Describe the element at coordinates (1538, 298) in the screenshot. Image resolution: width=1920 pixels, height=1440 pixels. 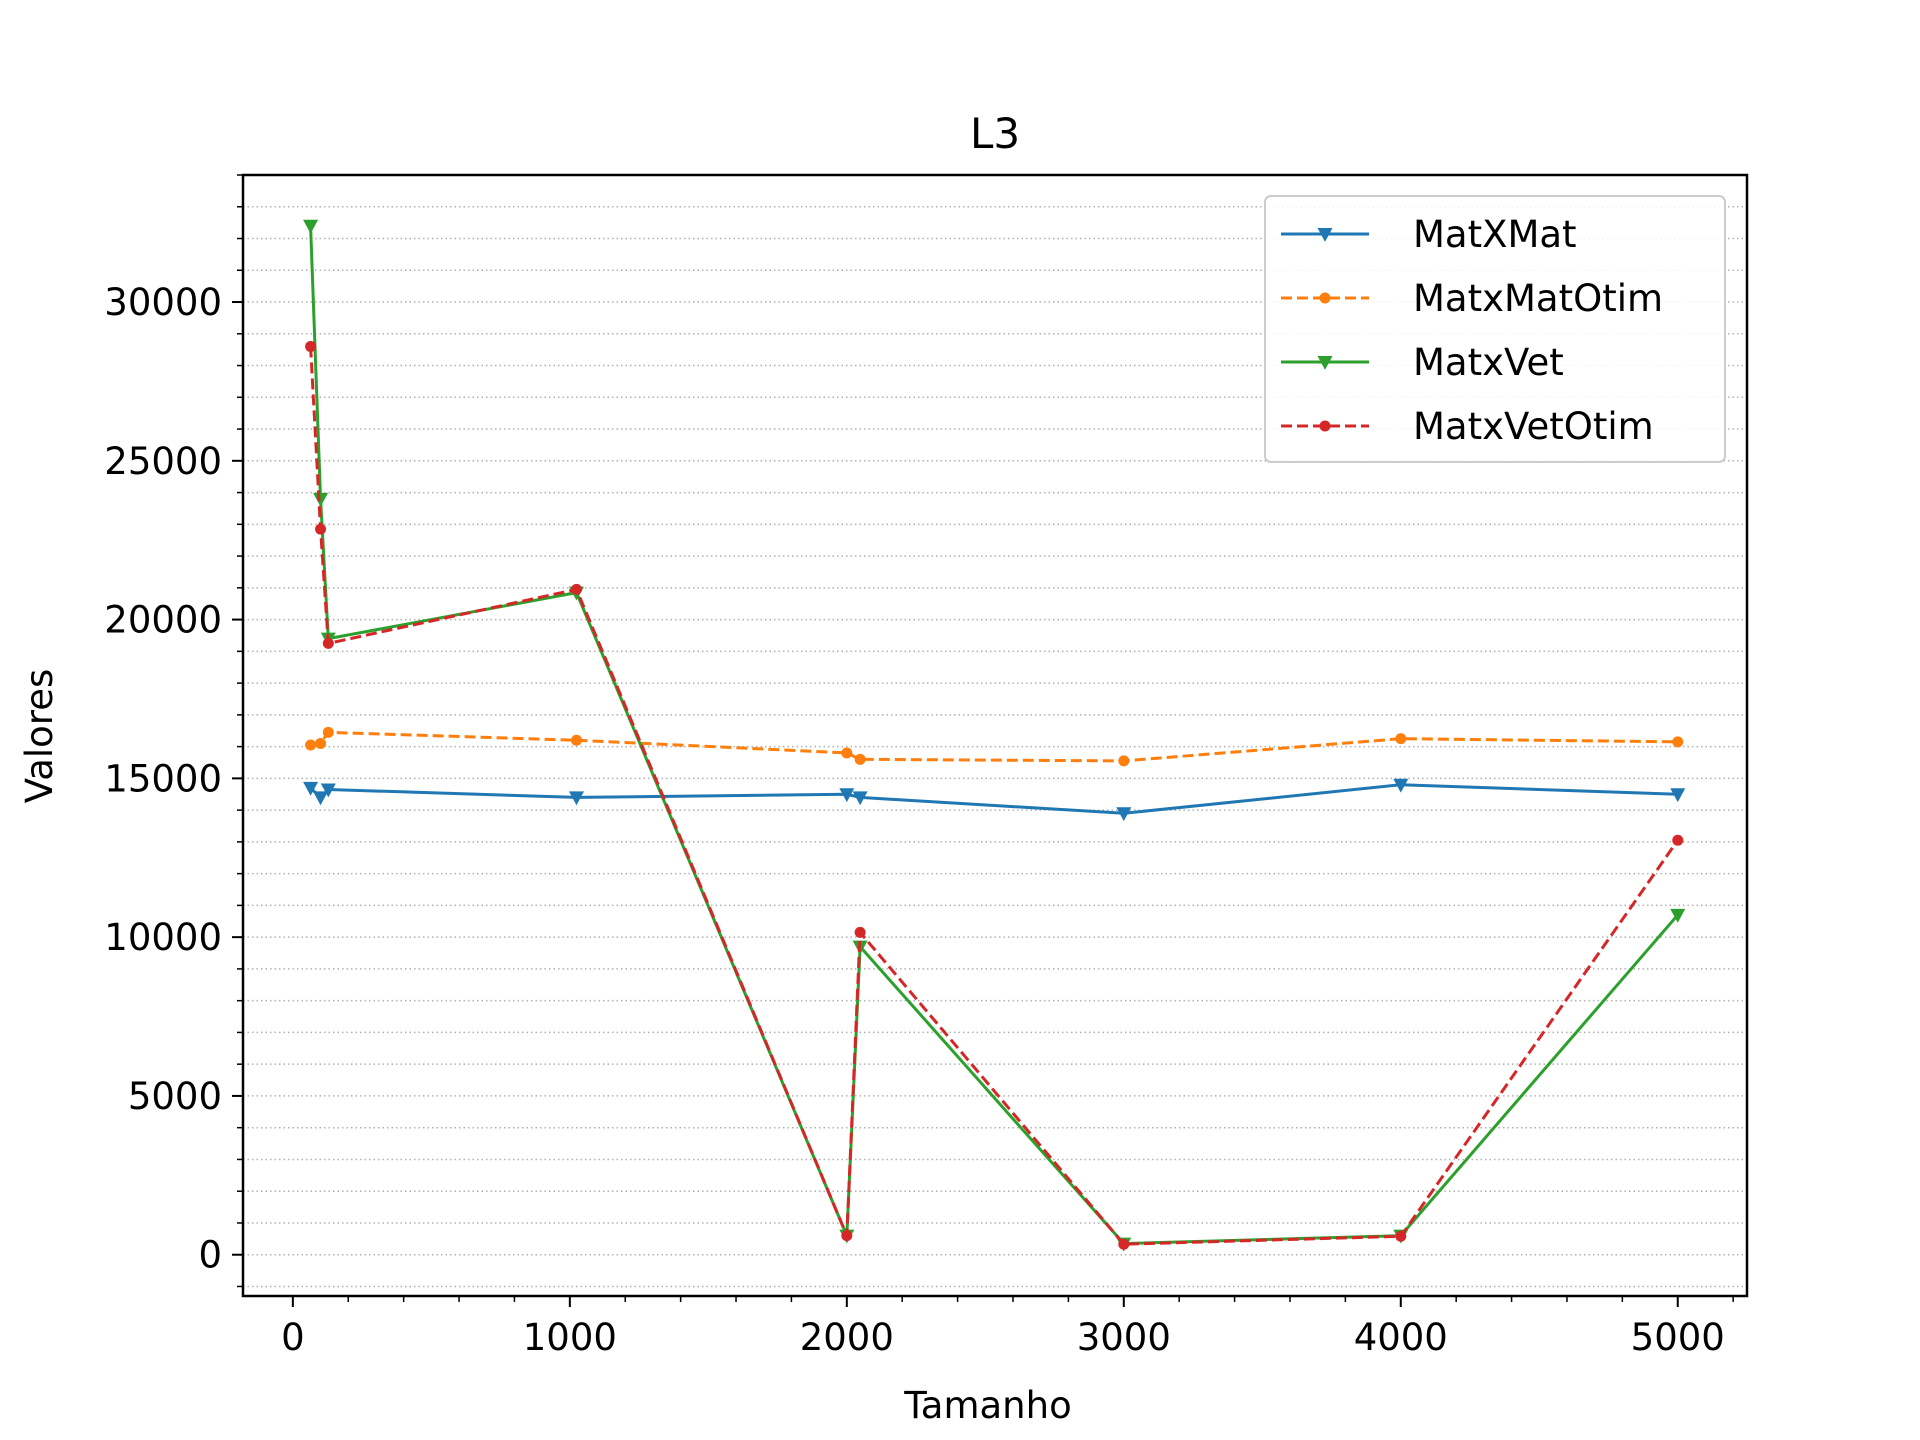
I see `legend-label: MatxMatOtim` at that location.